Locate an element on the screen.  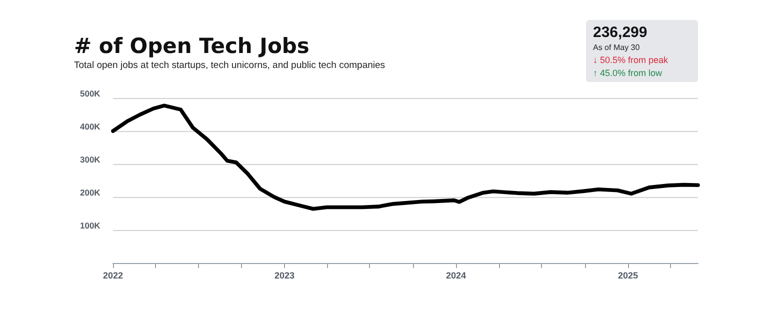
y-tick-label: 400K is located at coordinates (91, 127).